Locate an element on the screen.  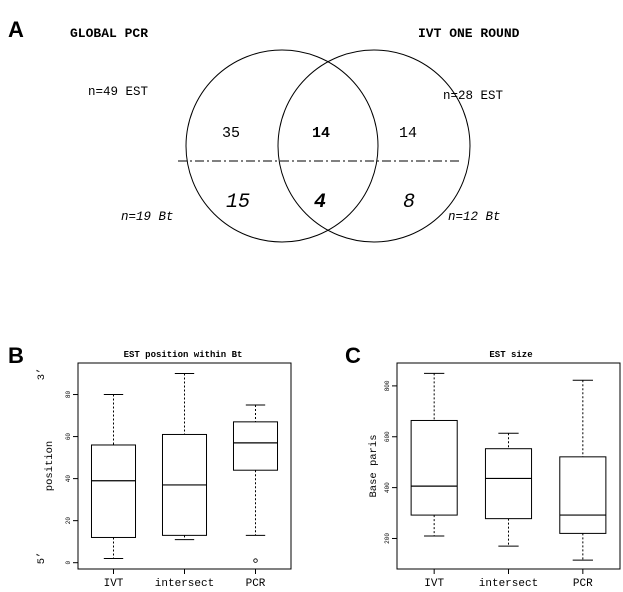
venn-right-title: IVT ONE ROUND is located at coordinates (469, 33).